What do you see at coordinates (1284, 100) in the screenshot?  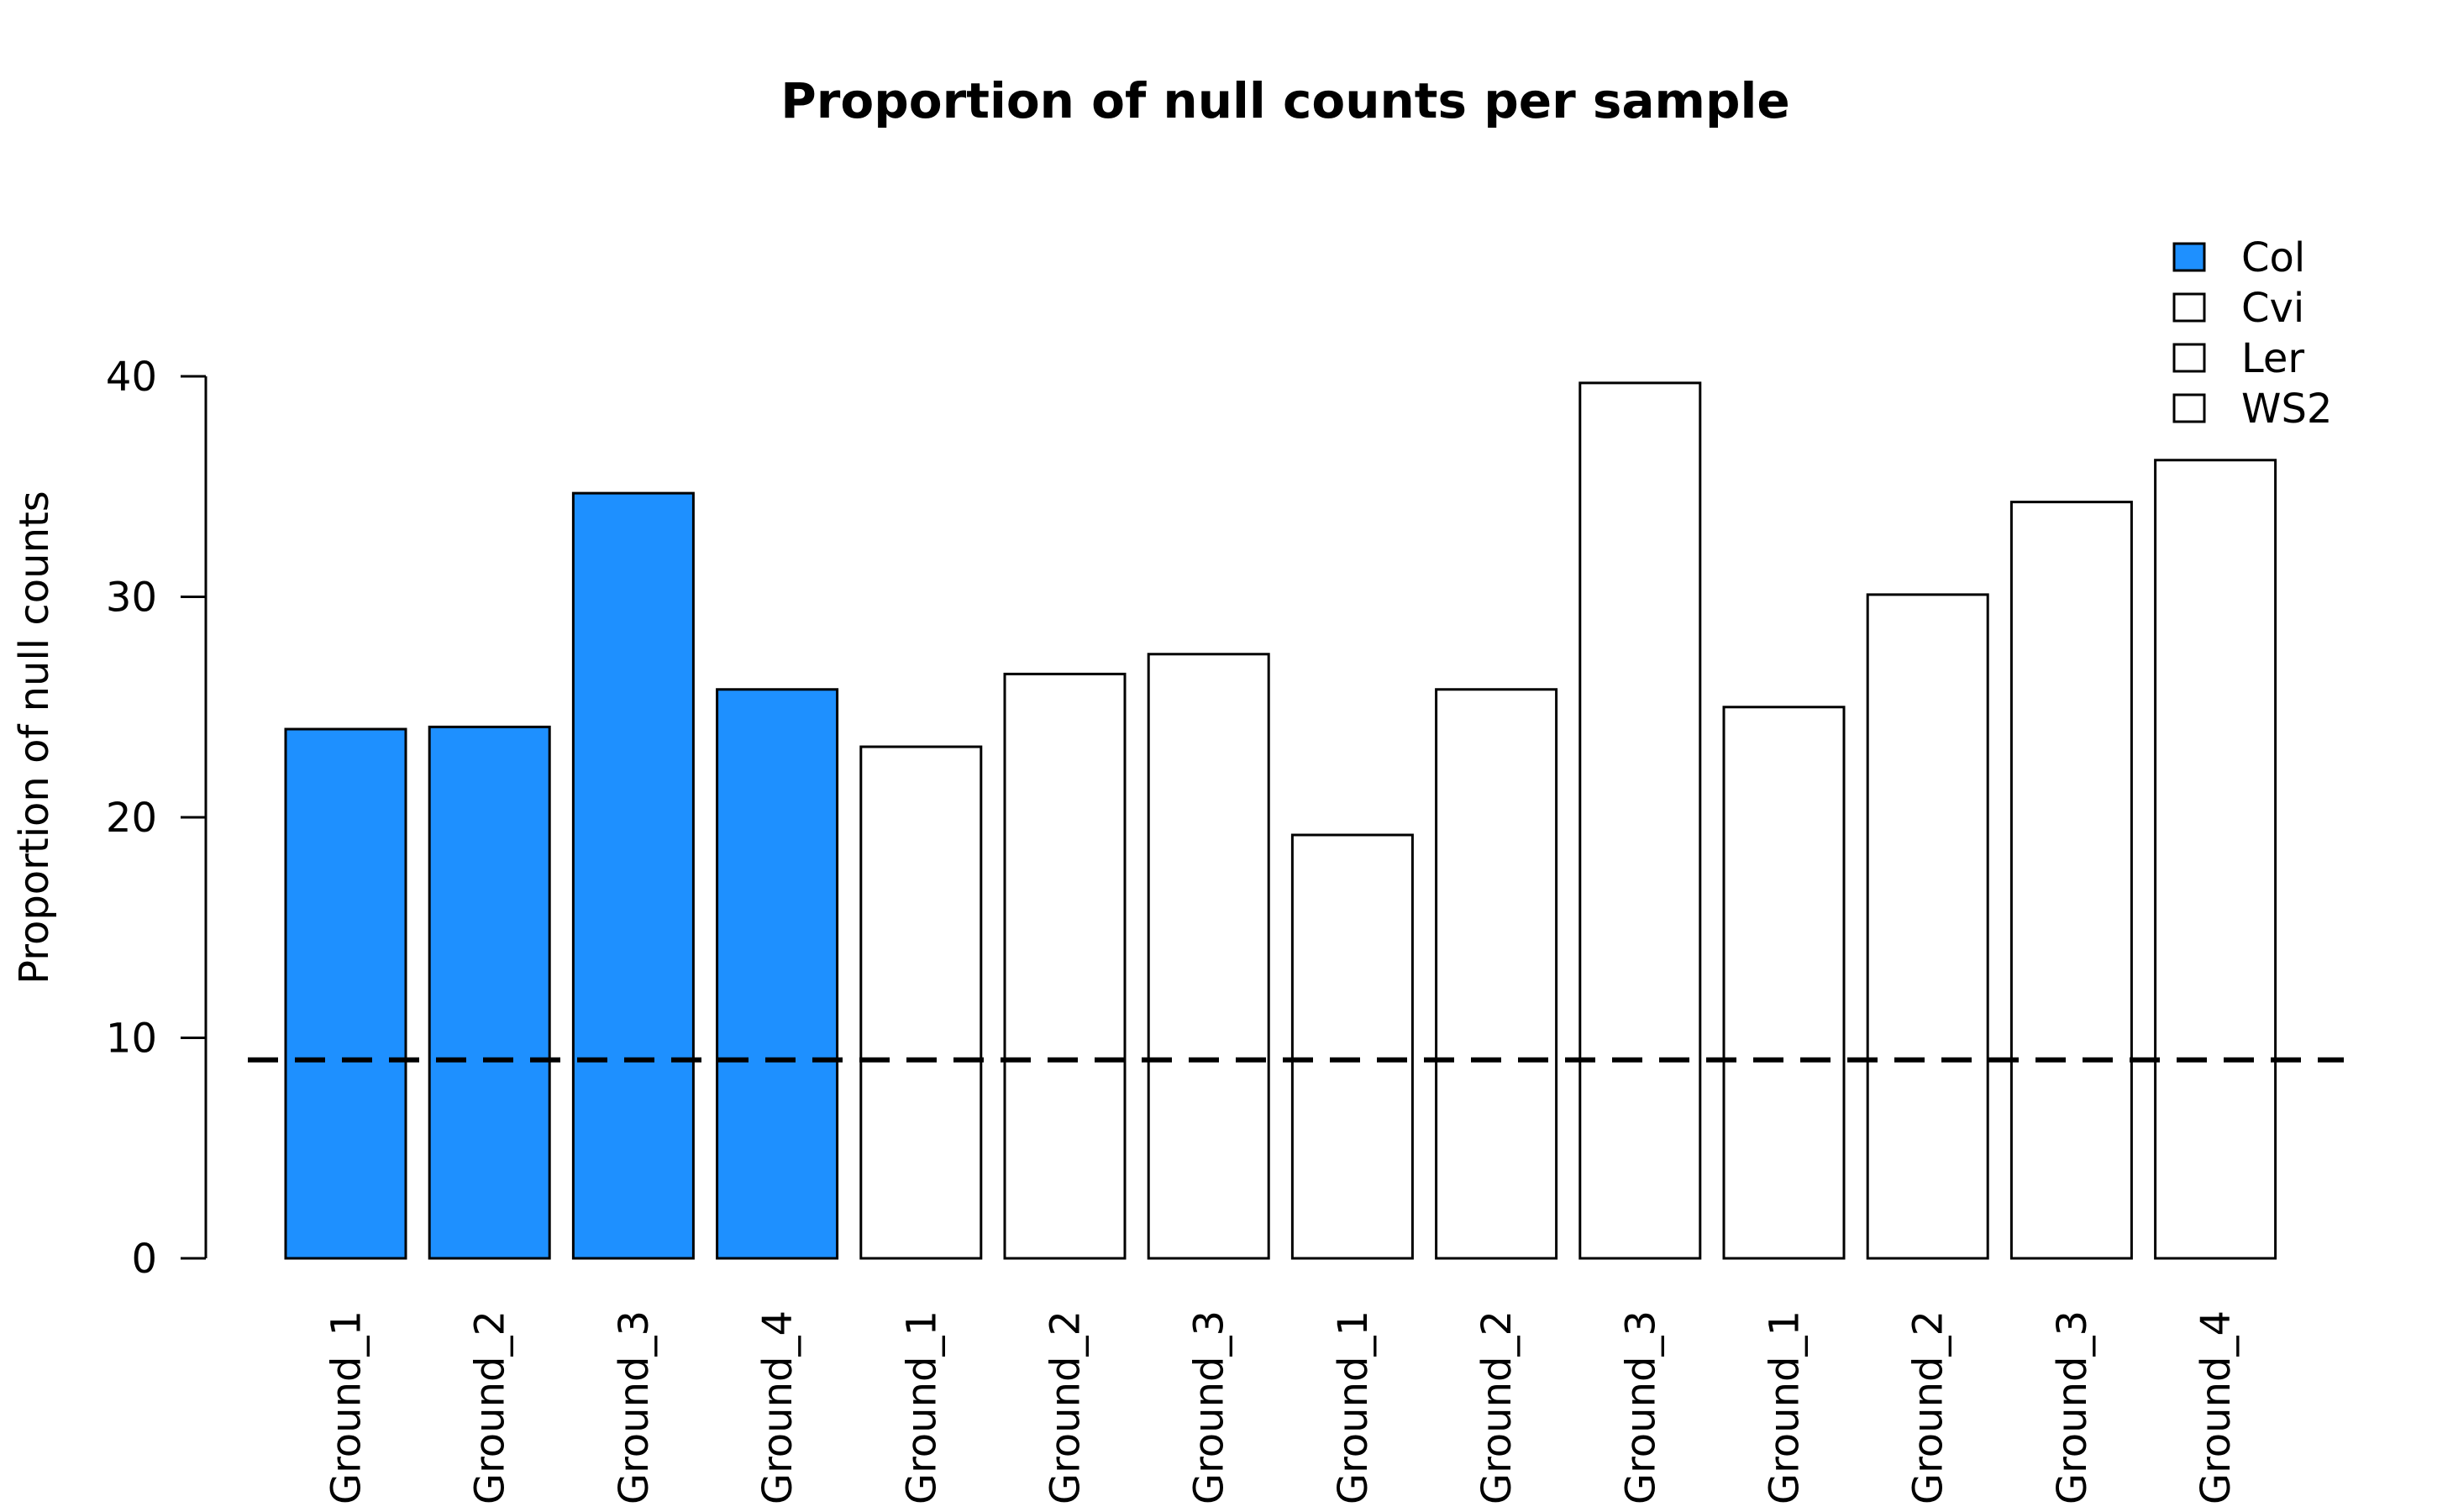 I see `chart-title: Proportion of null counts per sample` at bounding box center [1284, 100].